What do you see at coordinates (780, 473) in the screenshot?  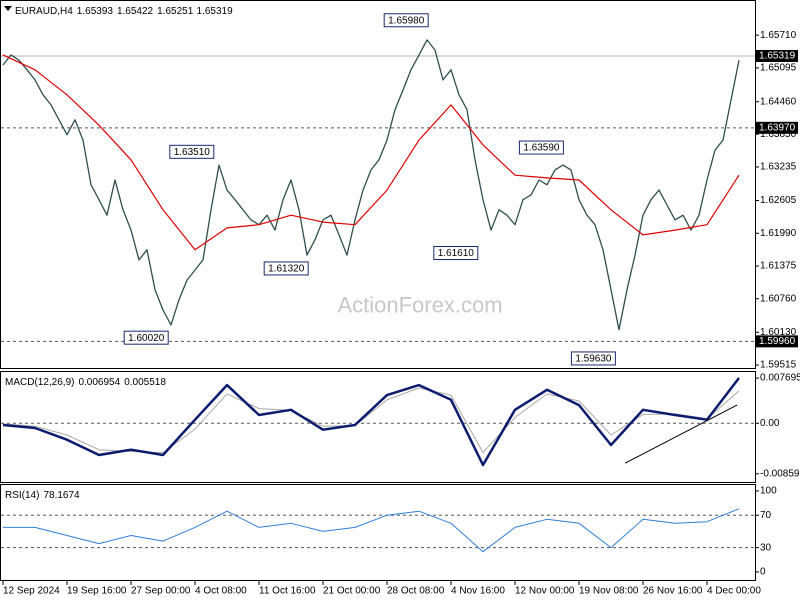 I see `y-tick-label: -0.008599` at bounding box center [780, 473].